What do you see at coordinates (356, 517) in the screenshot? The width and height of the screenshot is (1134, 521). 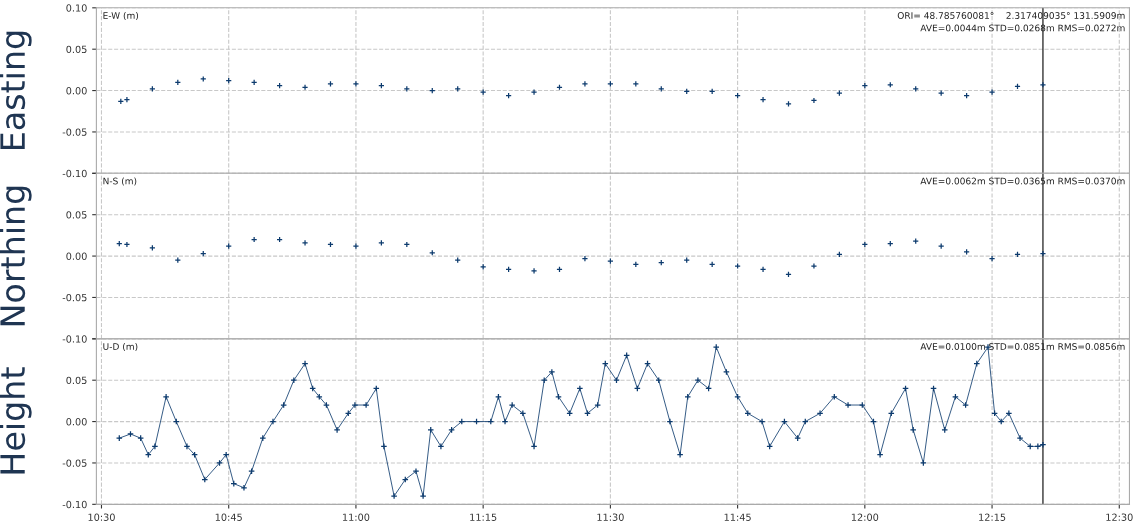 I see `x-tick-label: 11:00` at bounding box center [356, 517].